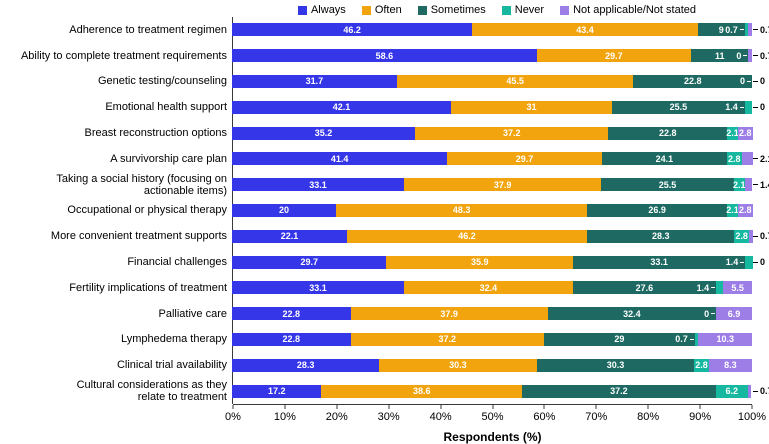 The image size is (769, 444). I want to click on x-tick-label: 0%, so click(233, 416).